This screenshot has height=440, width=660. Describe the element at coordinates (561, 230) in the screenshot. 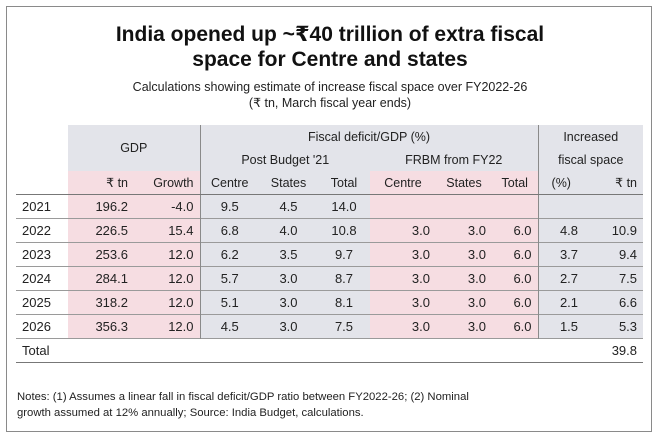

I see `inc-pct-cell: 4.8` at that location.